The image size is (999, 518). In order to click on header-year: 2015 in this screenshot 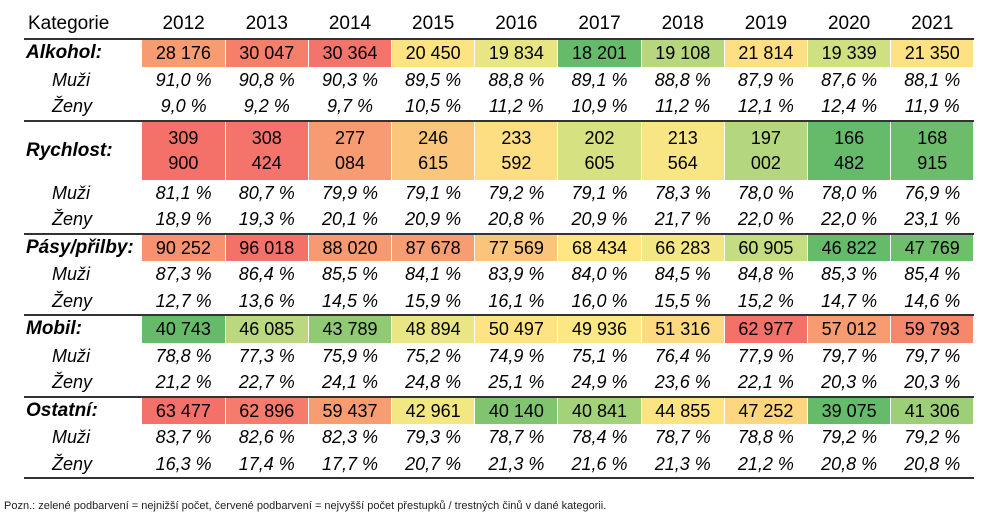, I will do `click(433, 23)`.